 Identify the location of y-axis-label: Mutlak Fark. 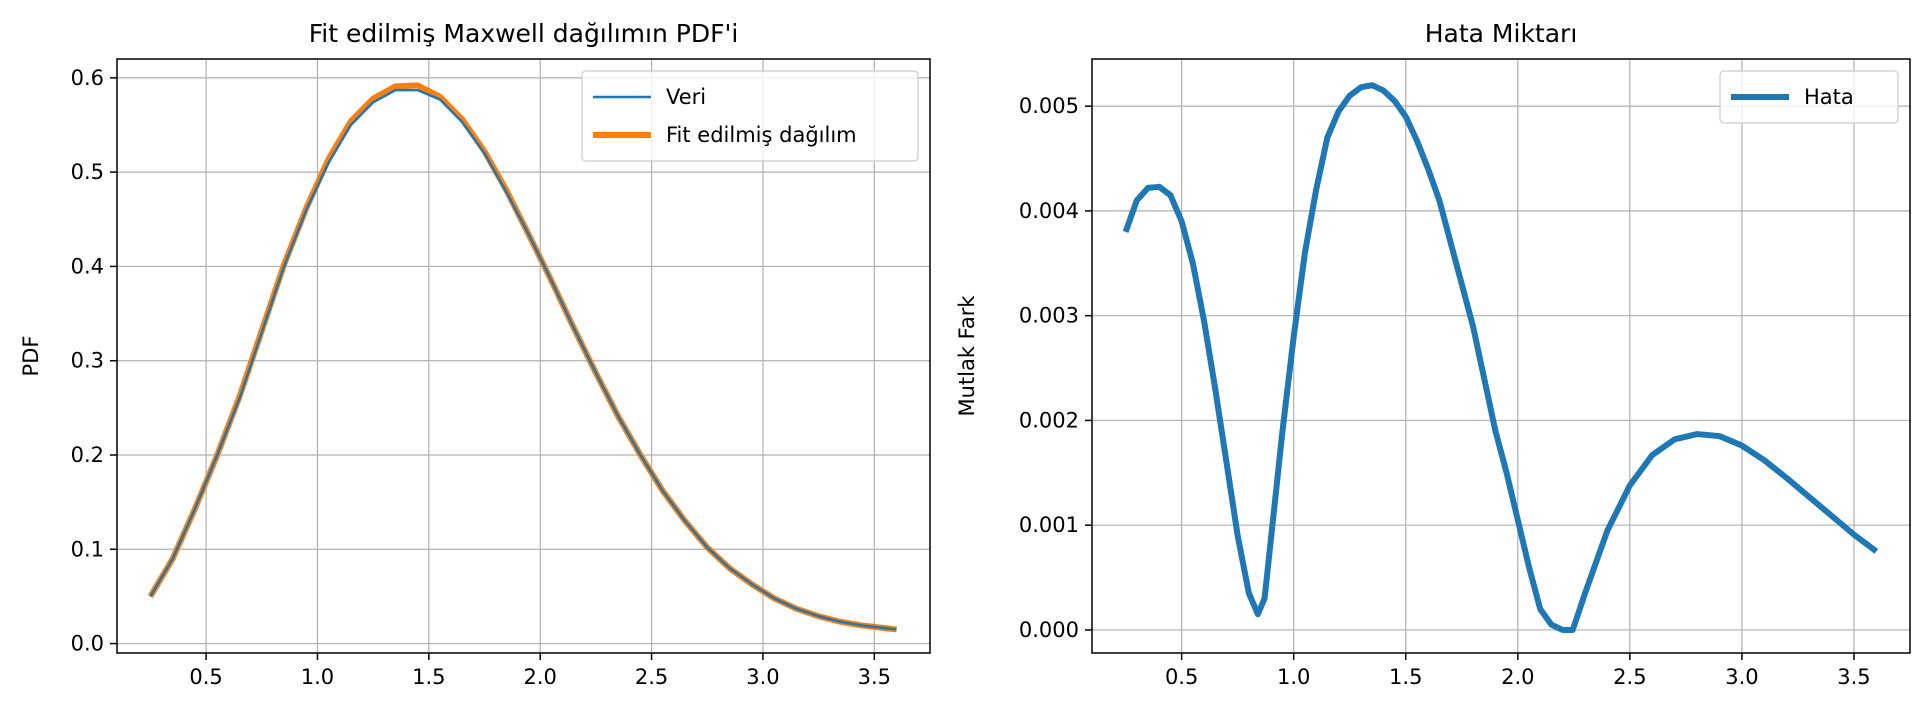
(967, 356).